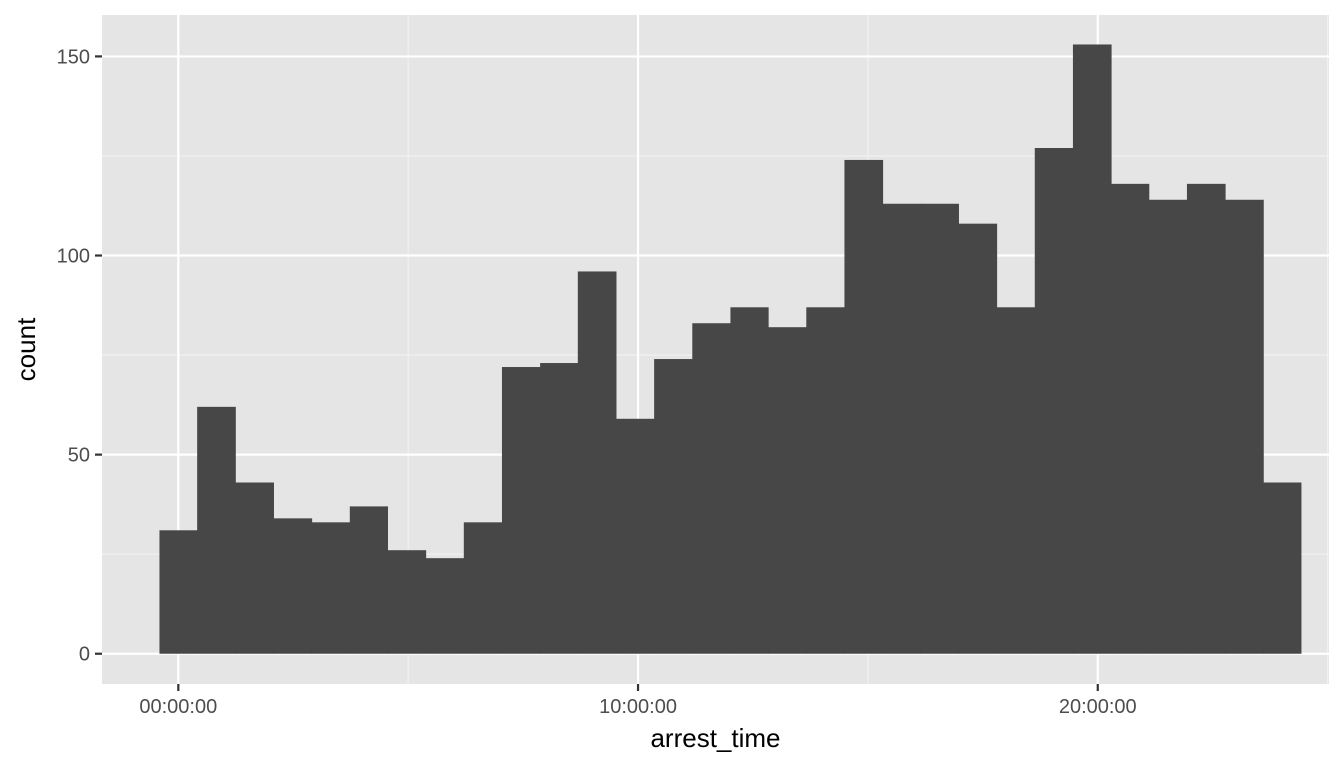 This screenshot has width=1344, height=768. I want to click on y-tick-label: 0, so click(84, 655).